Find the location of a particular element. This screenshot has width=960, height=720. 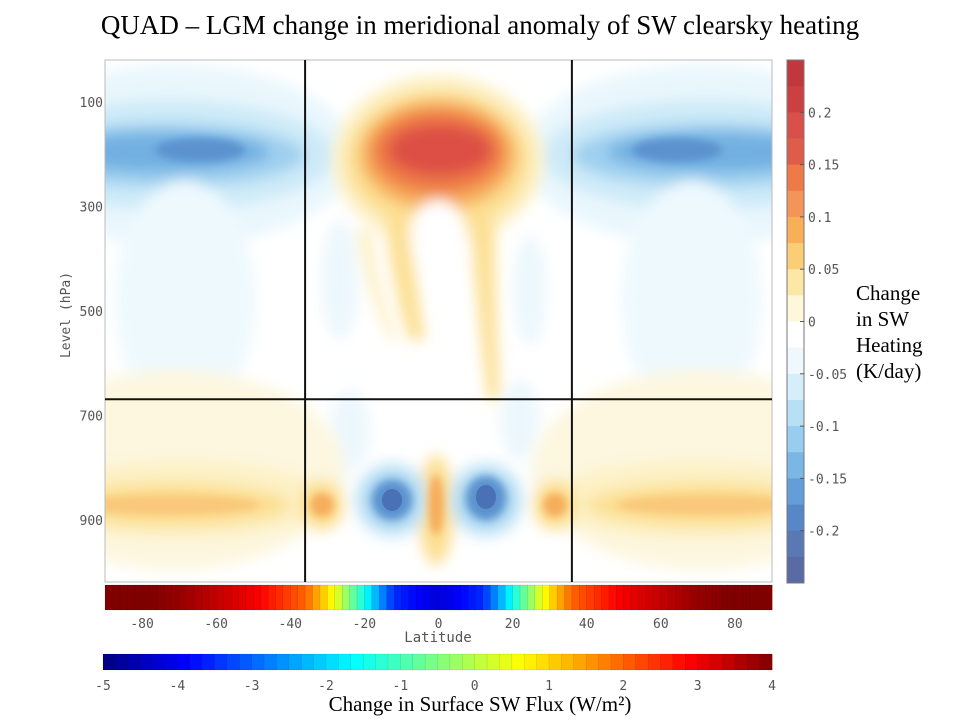

x-tick-label: 80 is located at coordinates (735, 624).